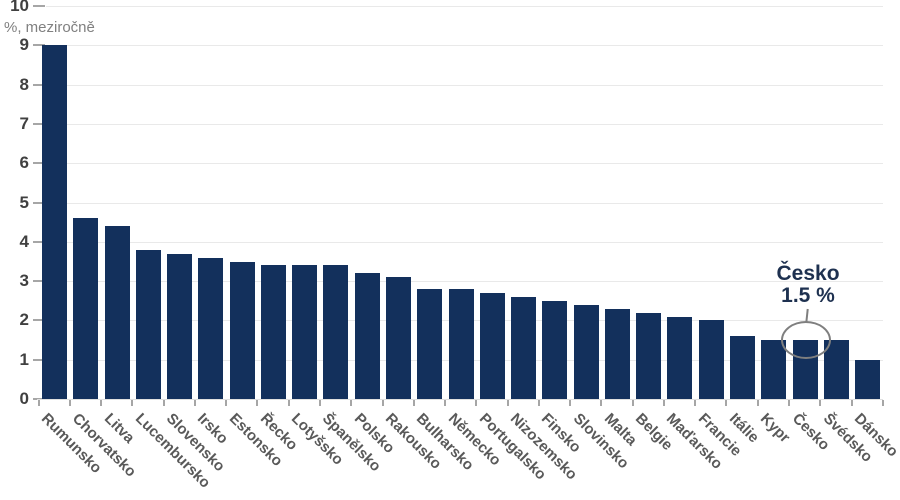 The width and height of the screenshot is (900, 500). I want to click on bar-n-mecko, so click(461, 344).